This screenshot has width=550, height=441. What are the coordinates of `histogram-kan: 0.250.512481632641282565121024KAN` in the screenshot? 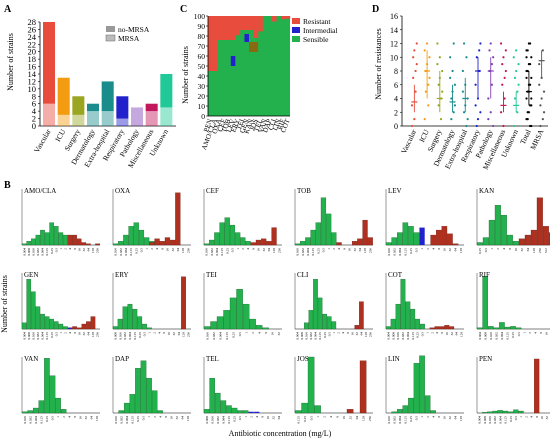 It's located at (513, 220).